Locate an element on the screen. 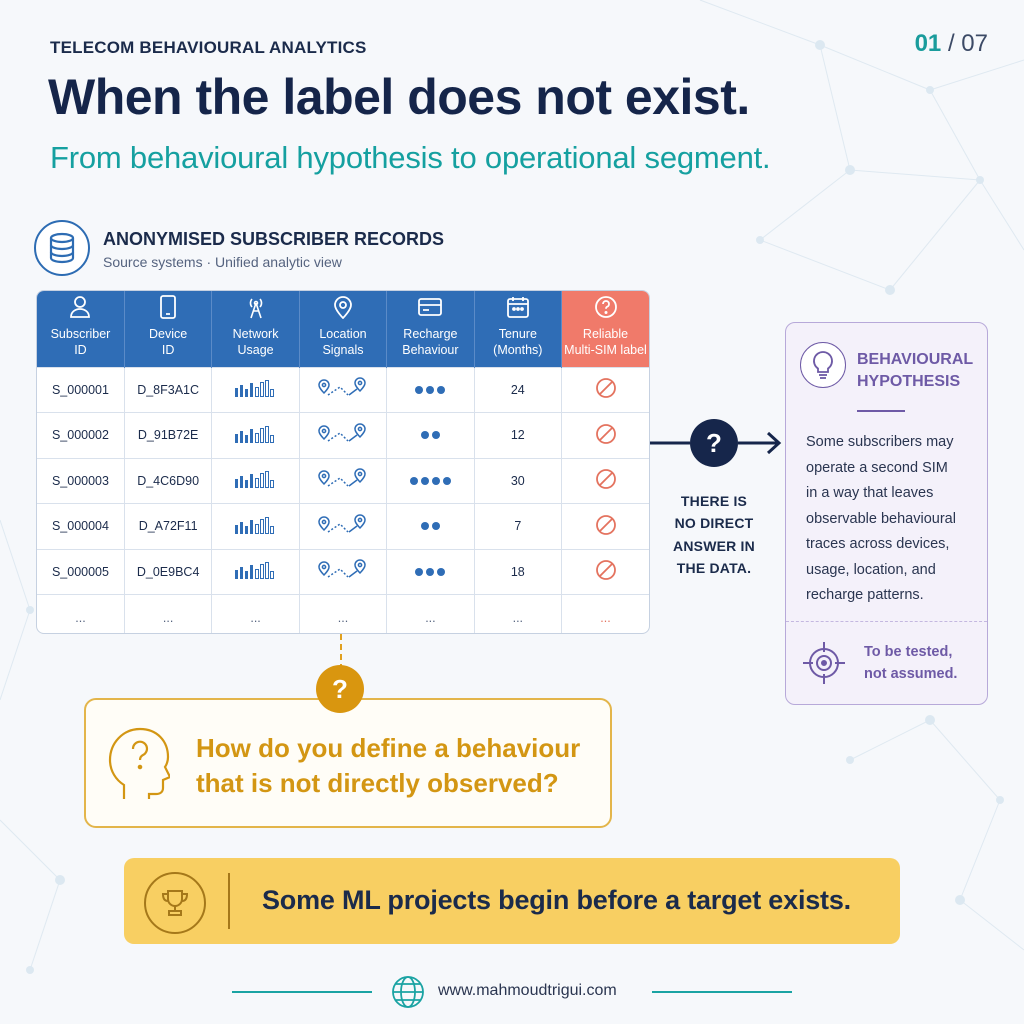 Image resolution: width=1024 pixels, height=1024 pixels. question-circle-icon is located at coordinates (605, 307).